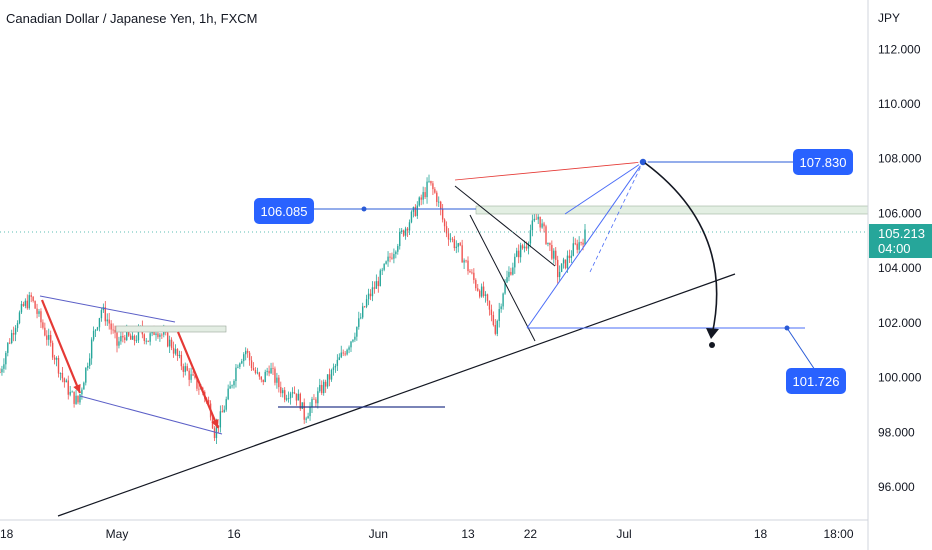 This screenshot has height=550, width=932. I want to click on y-tick-label: 110.000, so click(899, 104).